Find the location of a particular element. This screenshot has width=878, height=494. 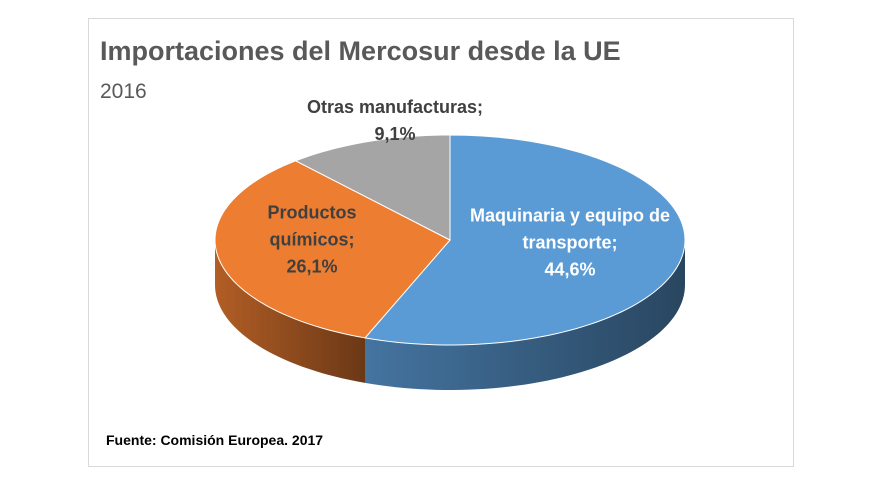

data-label-category: Productos químicos; is located at coordinates (312, 226).